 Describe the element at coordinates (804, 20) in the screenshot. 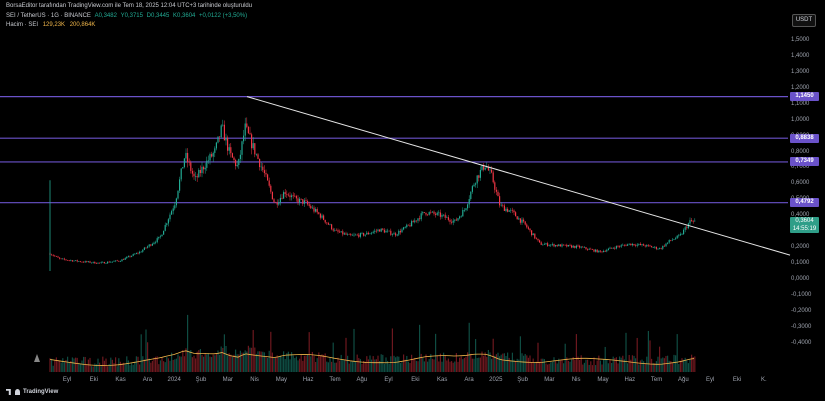

I see `currency-button: USDT` at that location.